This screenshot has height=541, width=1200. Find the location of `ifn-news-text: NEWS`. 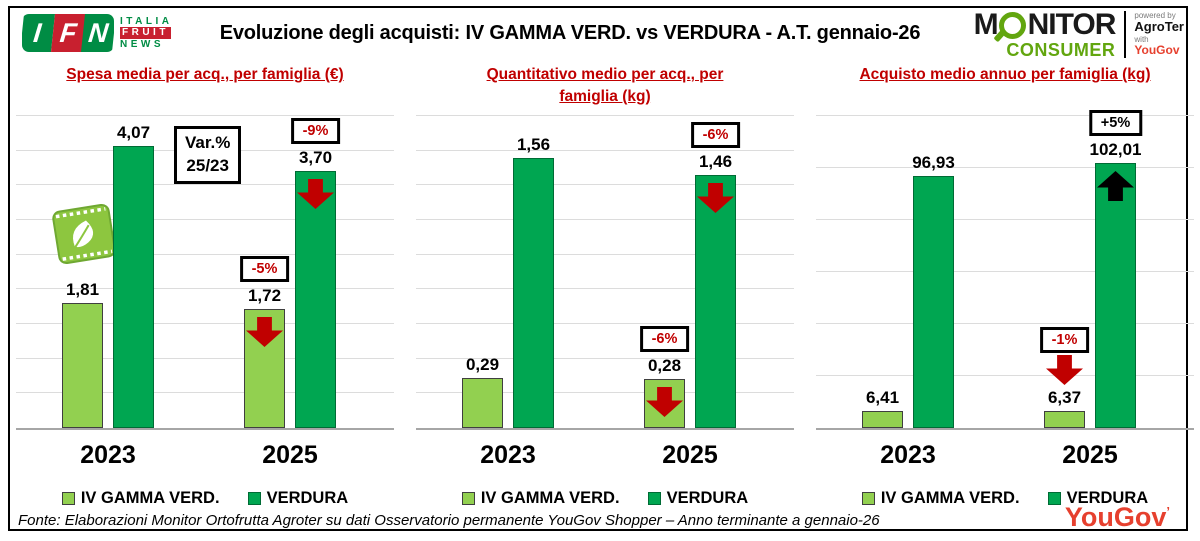

ifn-news-text: NEWS is located at coordinates (142, 44).